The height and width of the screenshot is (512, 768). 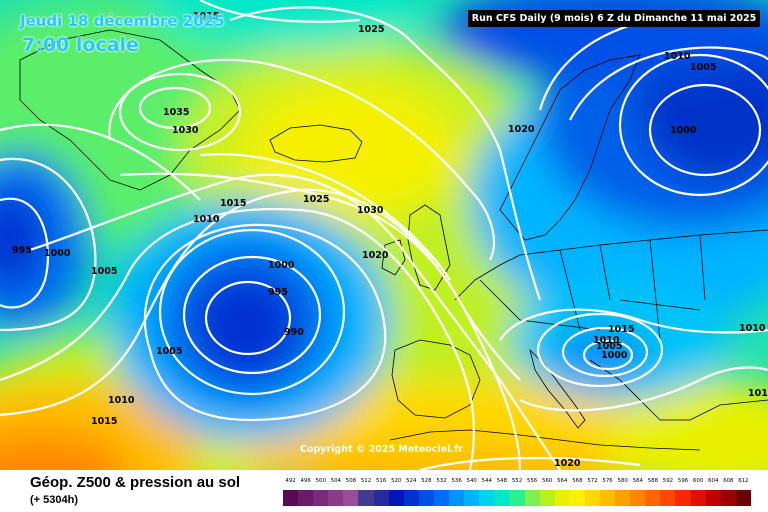 What do you see at coordinates (80, 45) in the screenshot?
I see `forecast-time: 7:00 locale` at bounding box center [80, 45].